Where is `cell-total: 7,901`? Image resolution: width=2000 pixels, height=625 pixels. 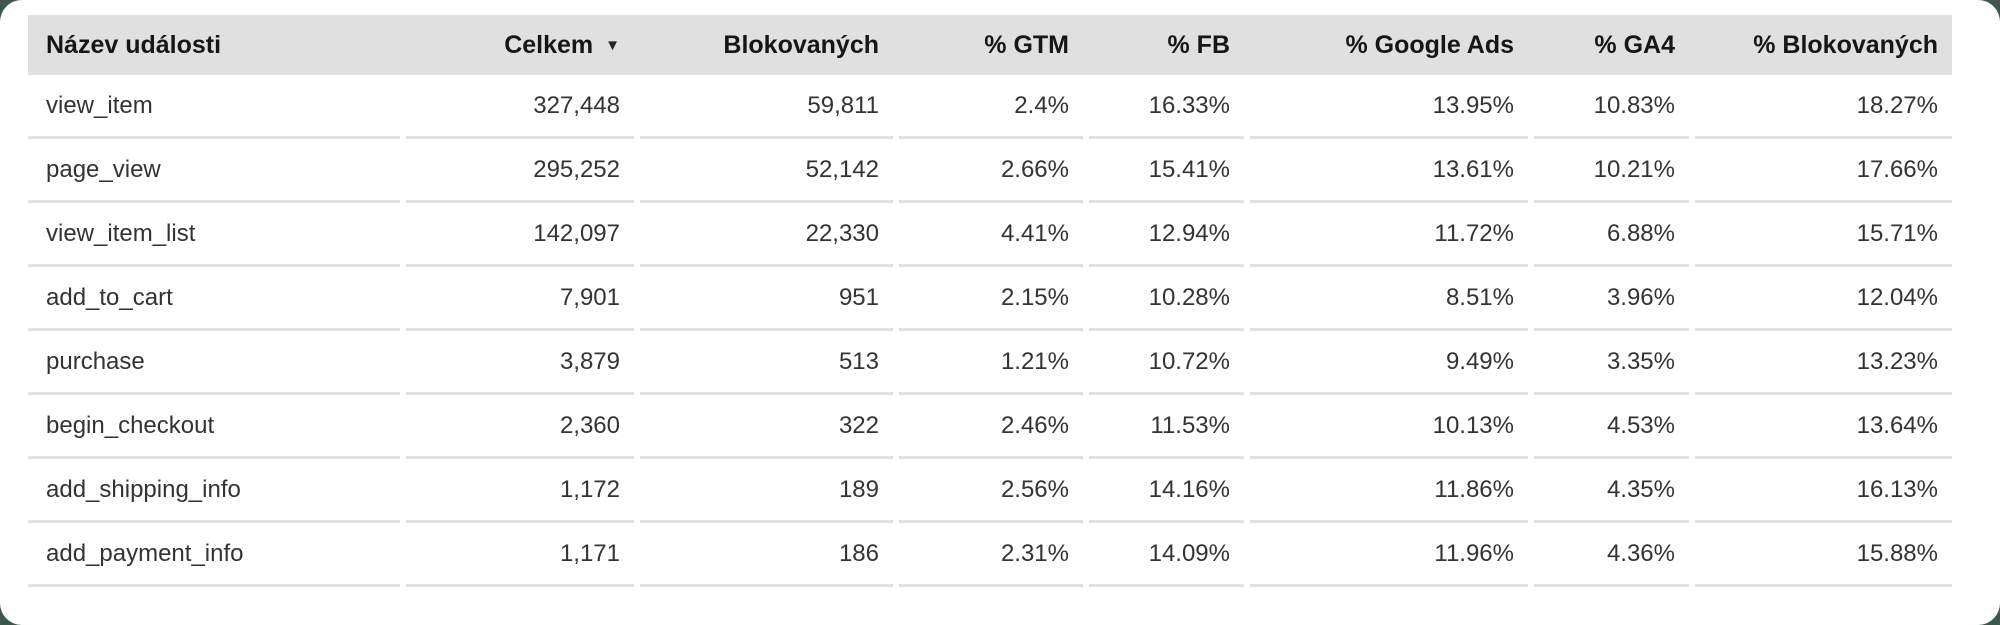
cell-total: 7,901 is located at coordinates (520, 299).